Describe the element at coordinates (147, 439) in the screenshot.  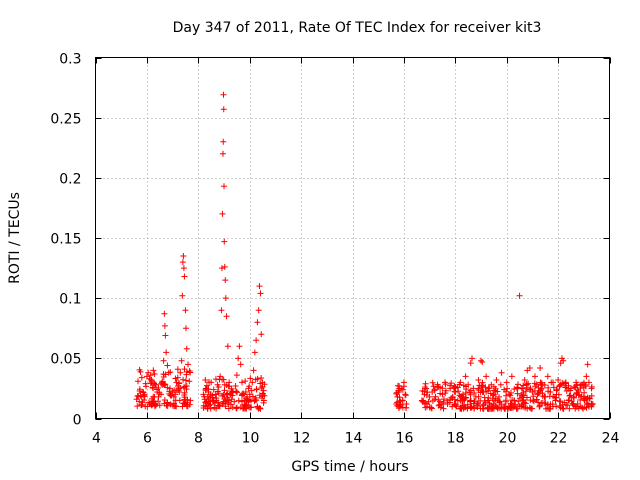
I see `x-tick-label: 6` at that location.